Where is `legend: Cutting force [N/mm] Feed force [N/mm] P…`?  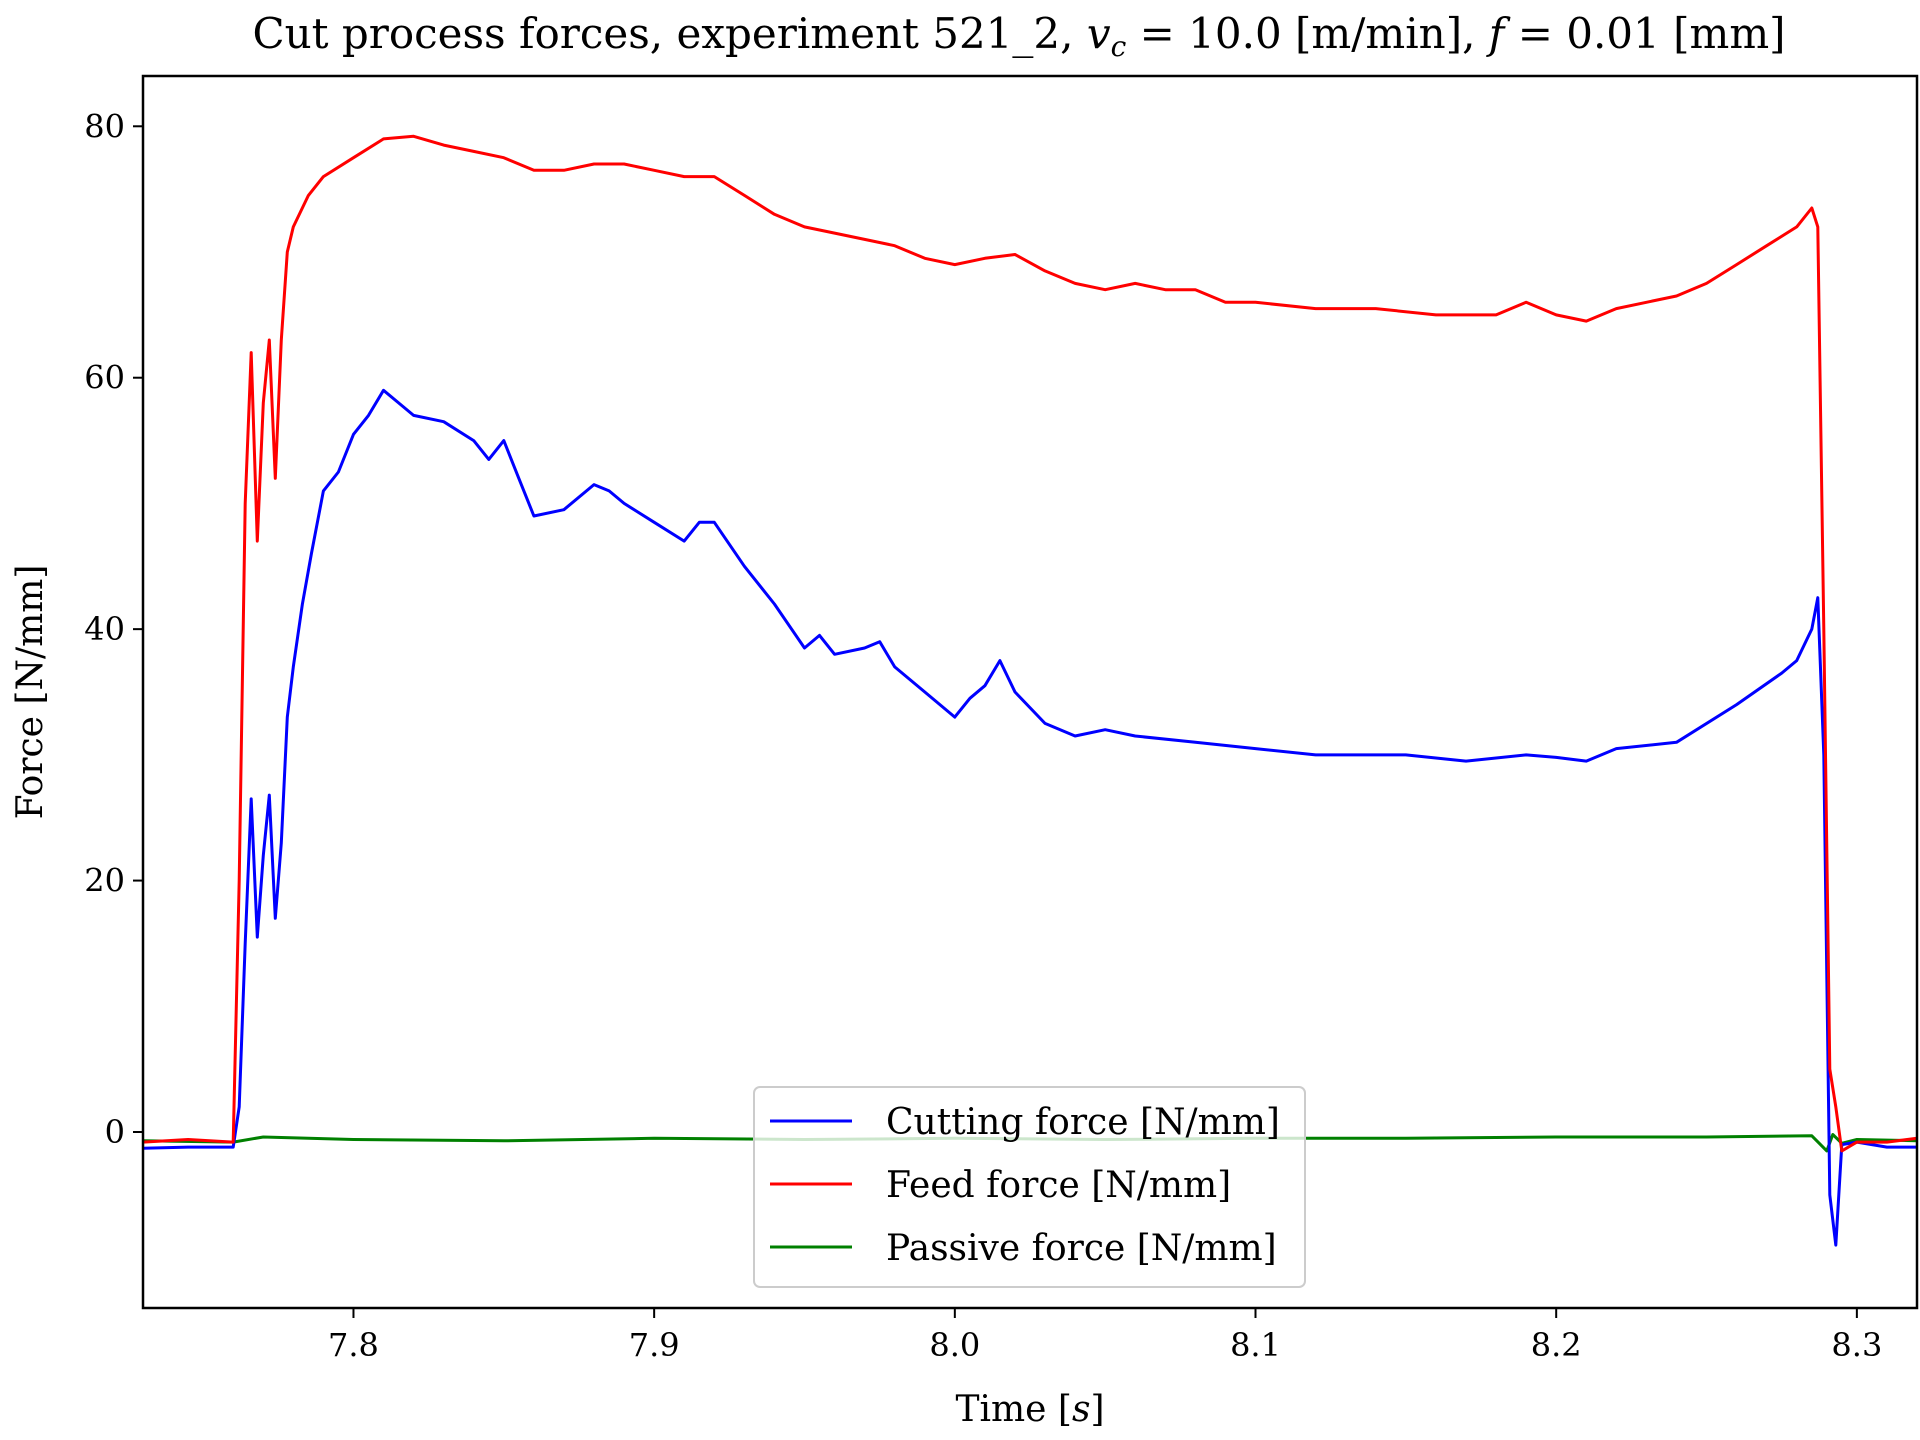
legend: Cutting force [N/mm] Feed force [N/mm] P… is located at coordinates (1029, 1187).